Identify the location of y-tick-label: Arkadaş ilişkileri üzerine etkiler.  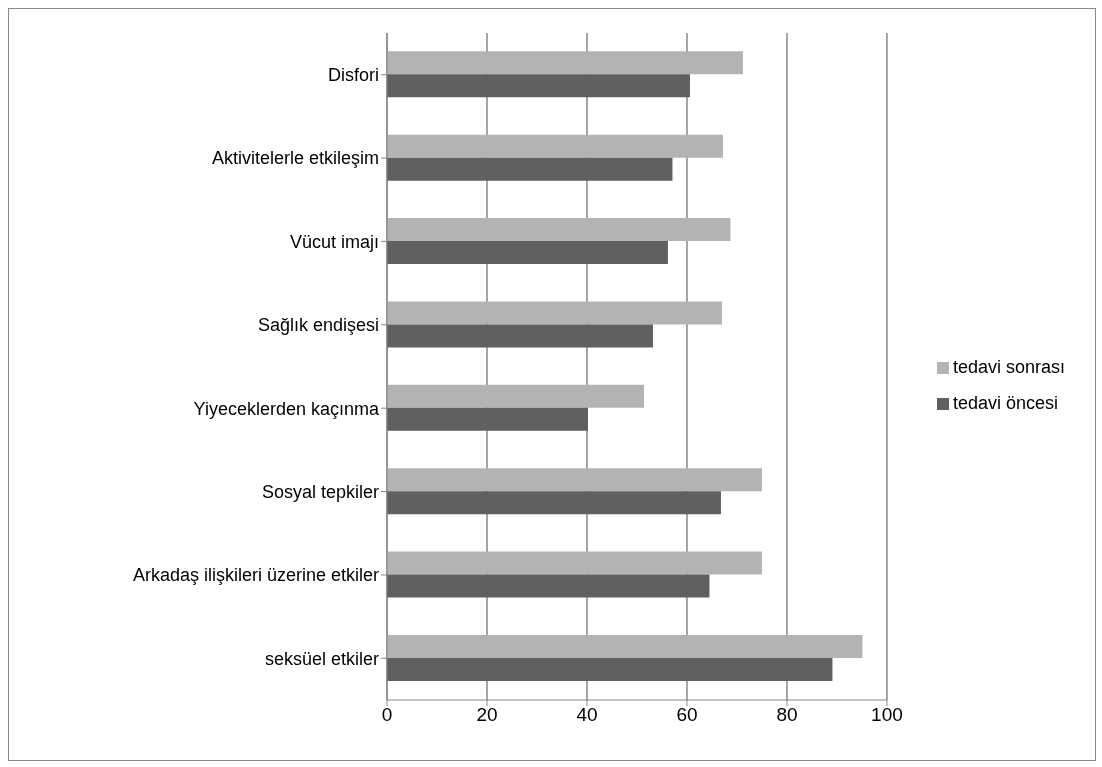
(255, 575).